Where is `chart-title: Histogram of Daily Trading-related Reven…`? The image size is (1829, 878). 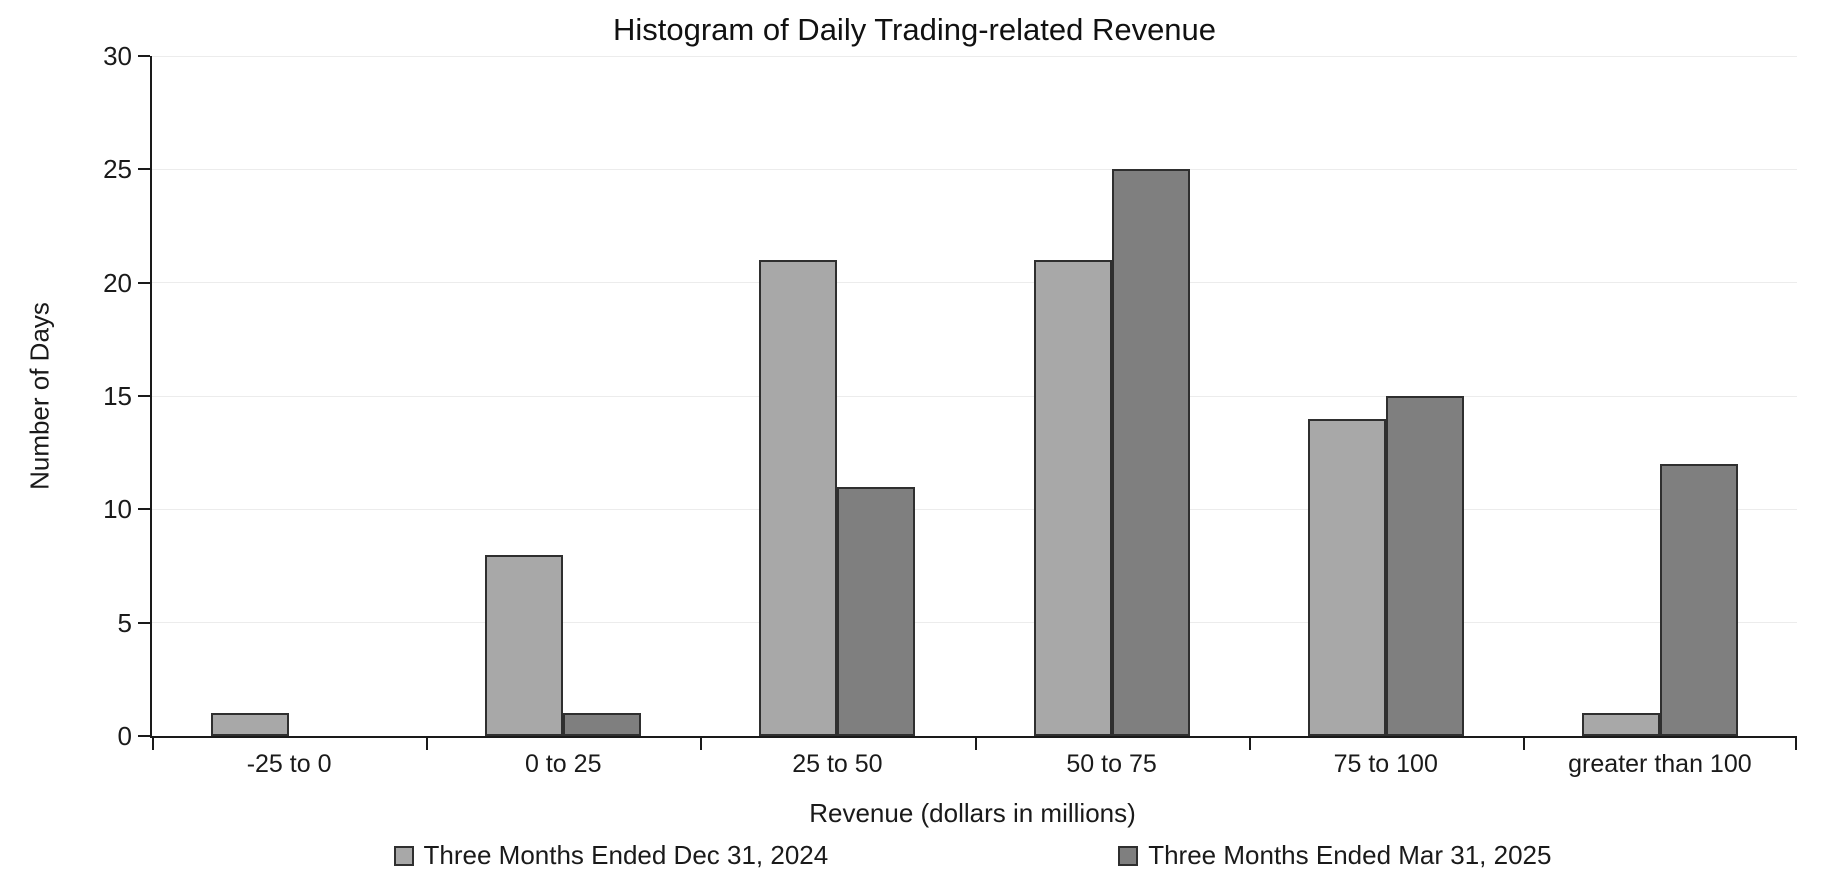
chart-title: Histogram of Daily Trading-related Reven… is located at coordinates (914, 29).